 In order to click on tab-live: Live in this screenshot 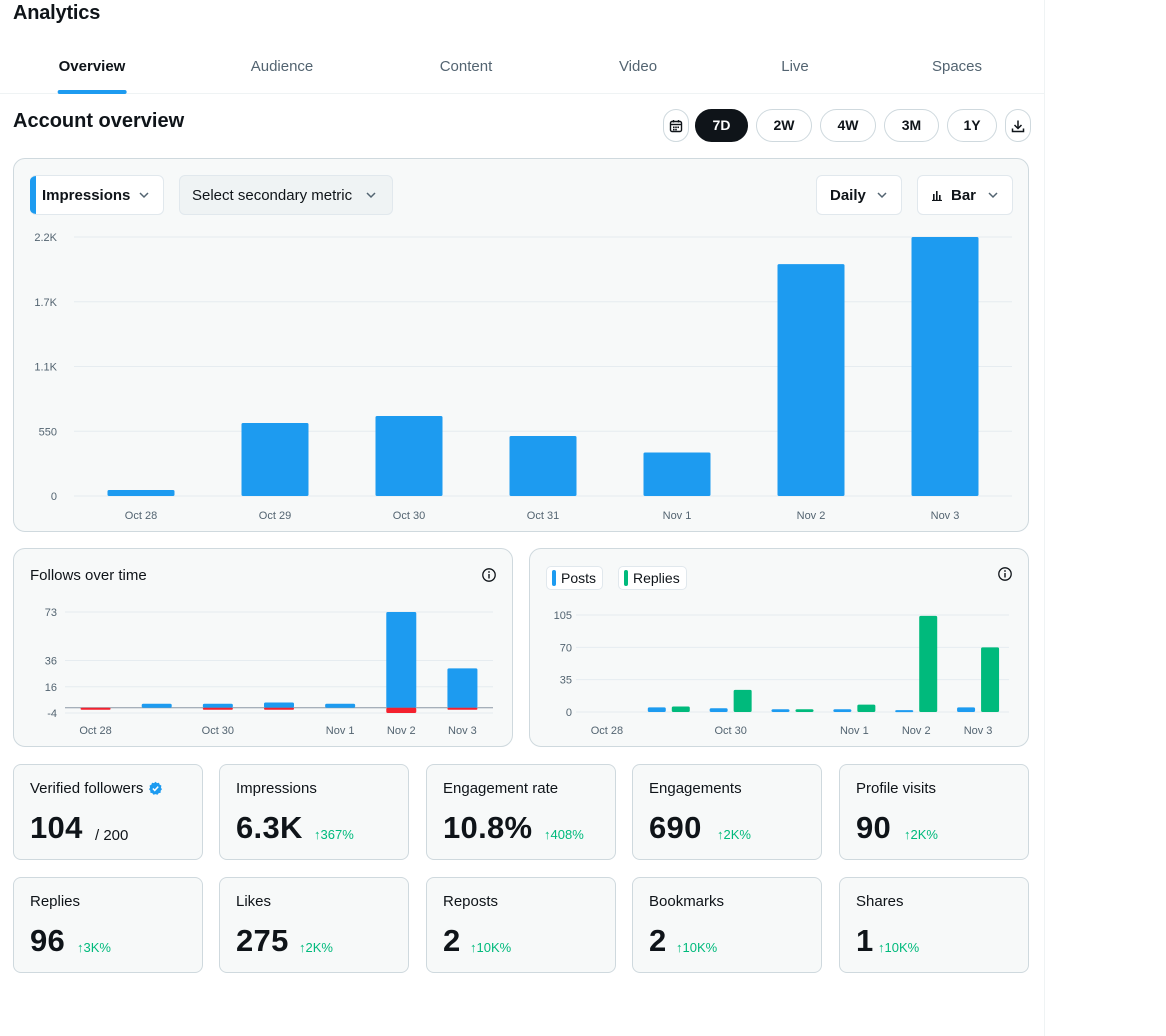, I will do `click(795, 67)`.